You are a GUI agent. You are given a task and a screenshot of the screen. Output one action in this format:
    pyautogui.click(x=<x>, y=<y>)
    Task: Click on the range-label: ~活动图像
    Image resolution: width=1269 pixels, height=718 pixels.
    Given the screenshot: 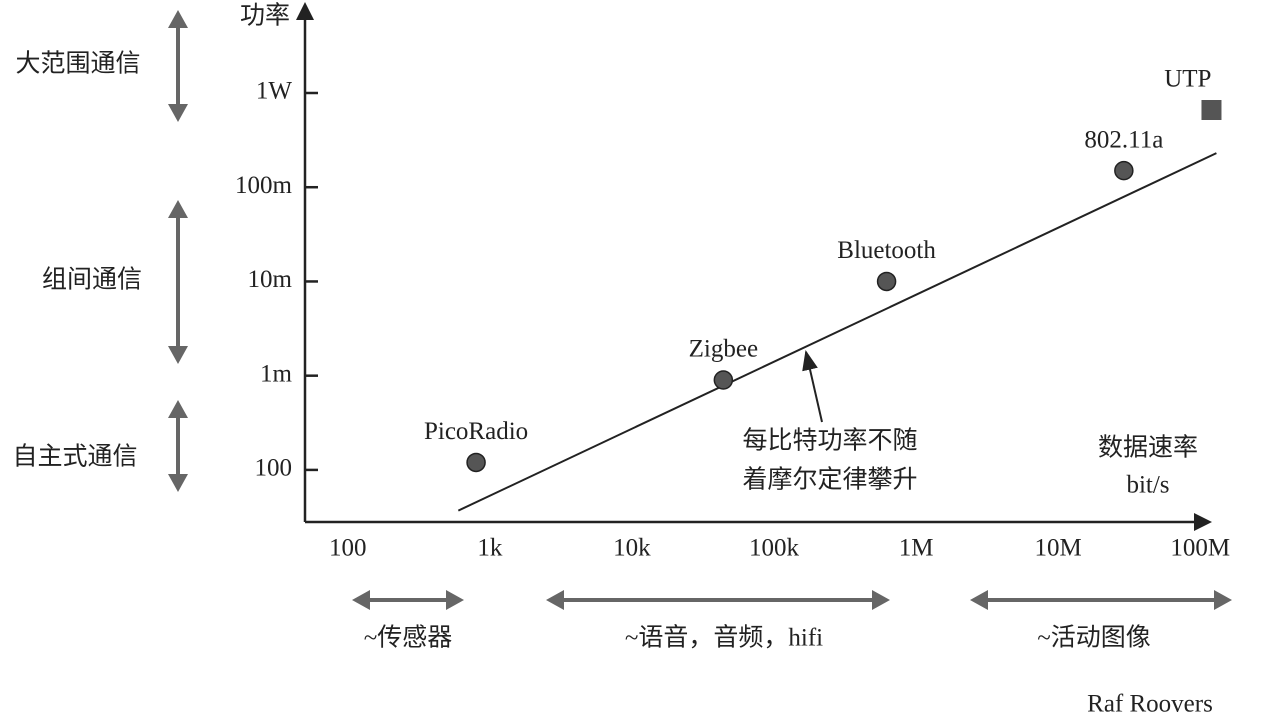 What is the action you would take?
    pyautogui.click(x=1094, y=638)
    